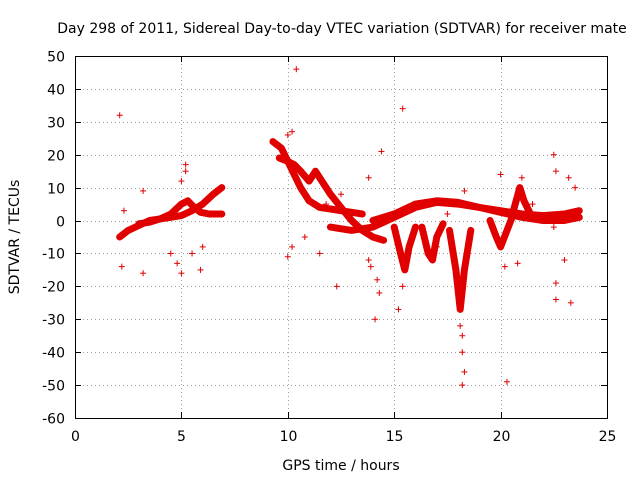 The height and width of the screenshot is (480, 640). What do you see at coordinates (608, 437) in the screenshot?
I see `x-tick-label: 25` at bounding box center [608, 437].